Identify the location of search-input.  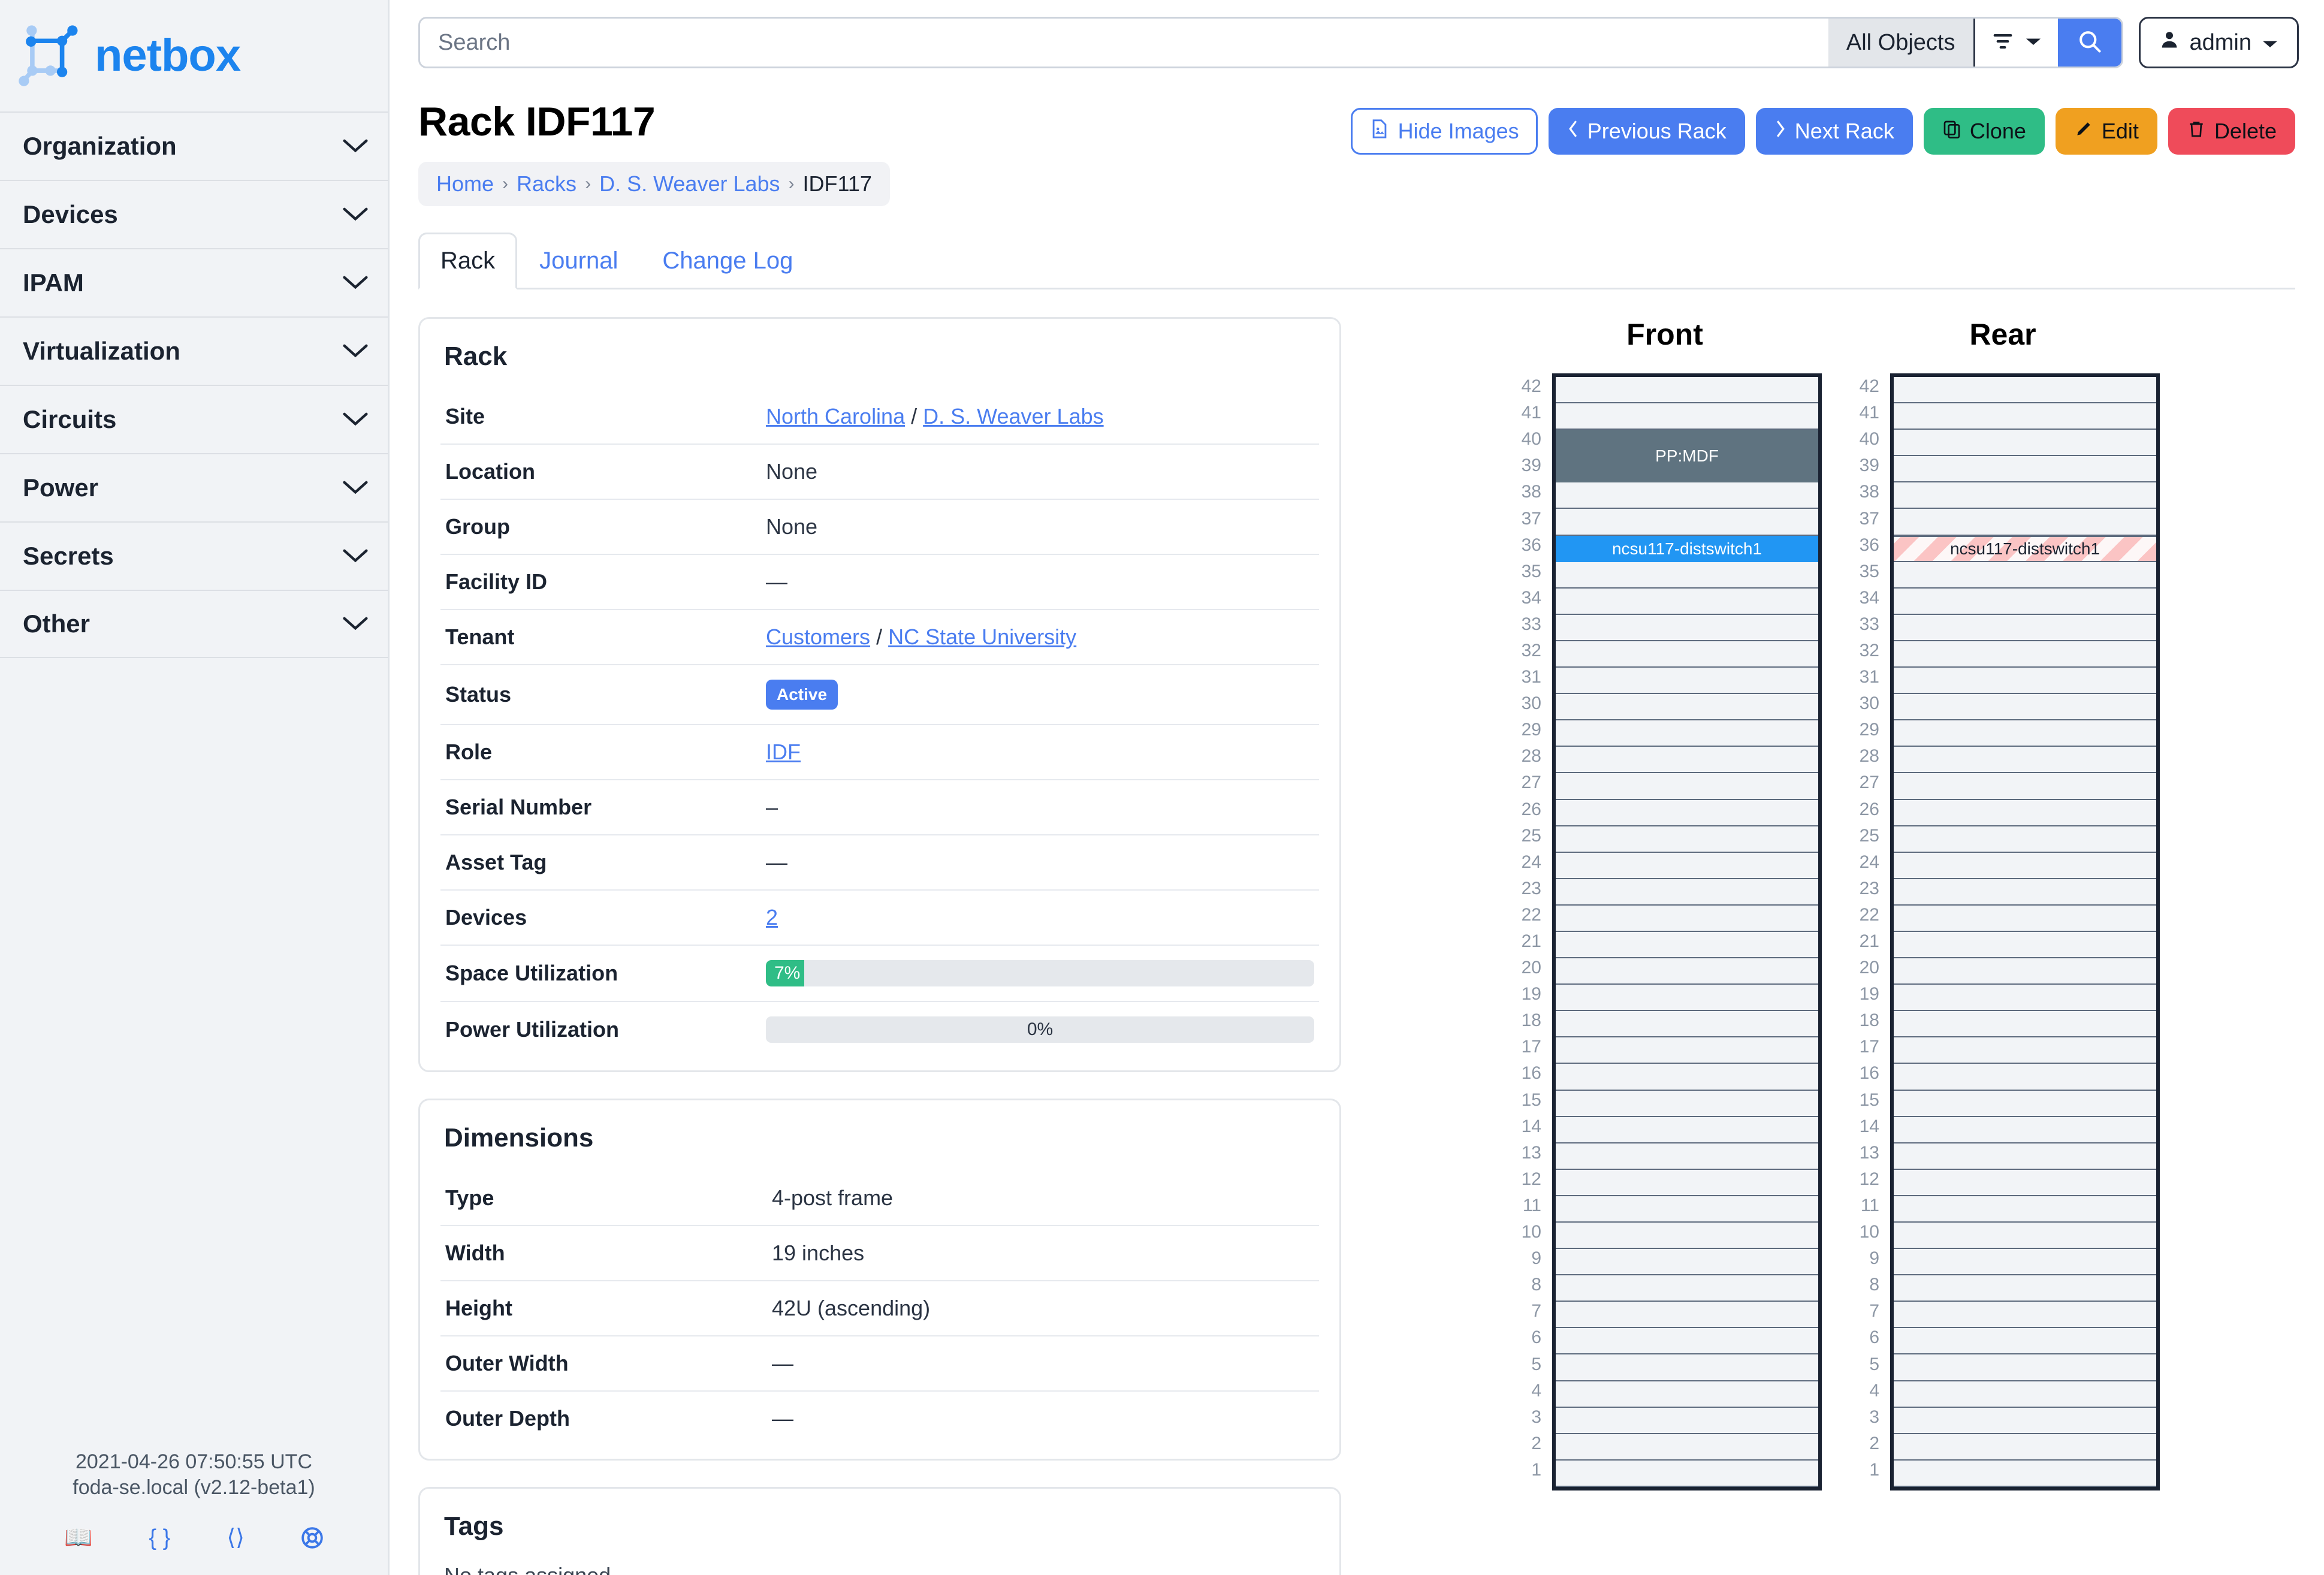
(1124, 43).